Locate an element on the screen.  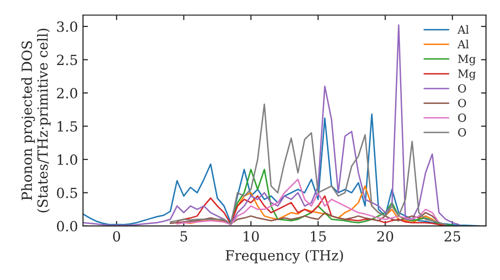
y-tick-label: 0.0 is located at coordinates (67, 226).